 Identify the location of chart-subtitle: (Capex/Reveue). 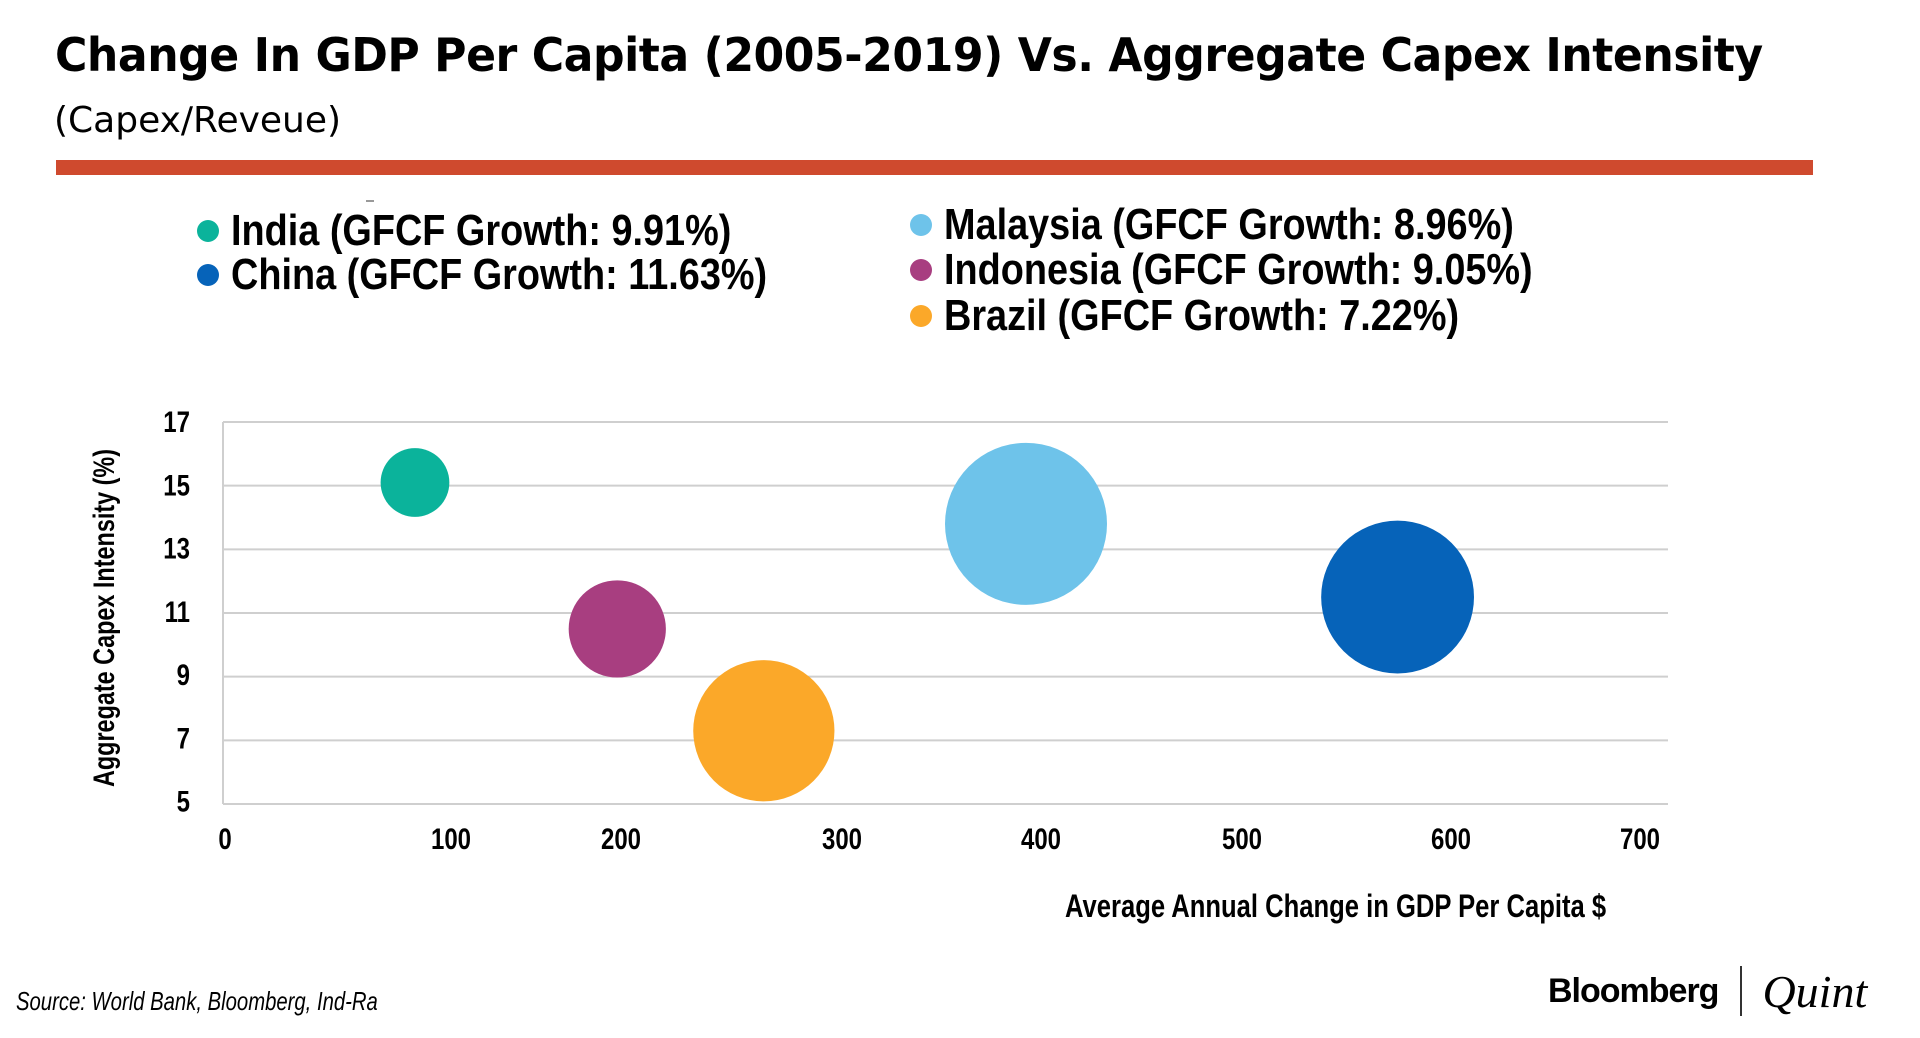
(198, 120).